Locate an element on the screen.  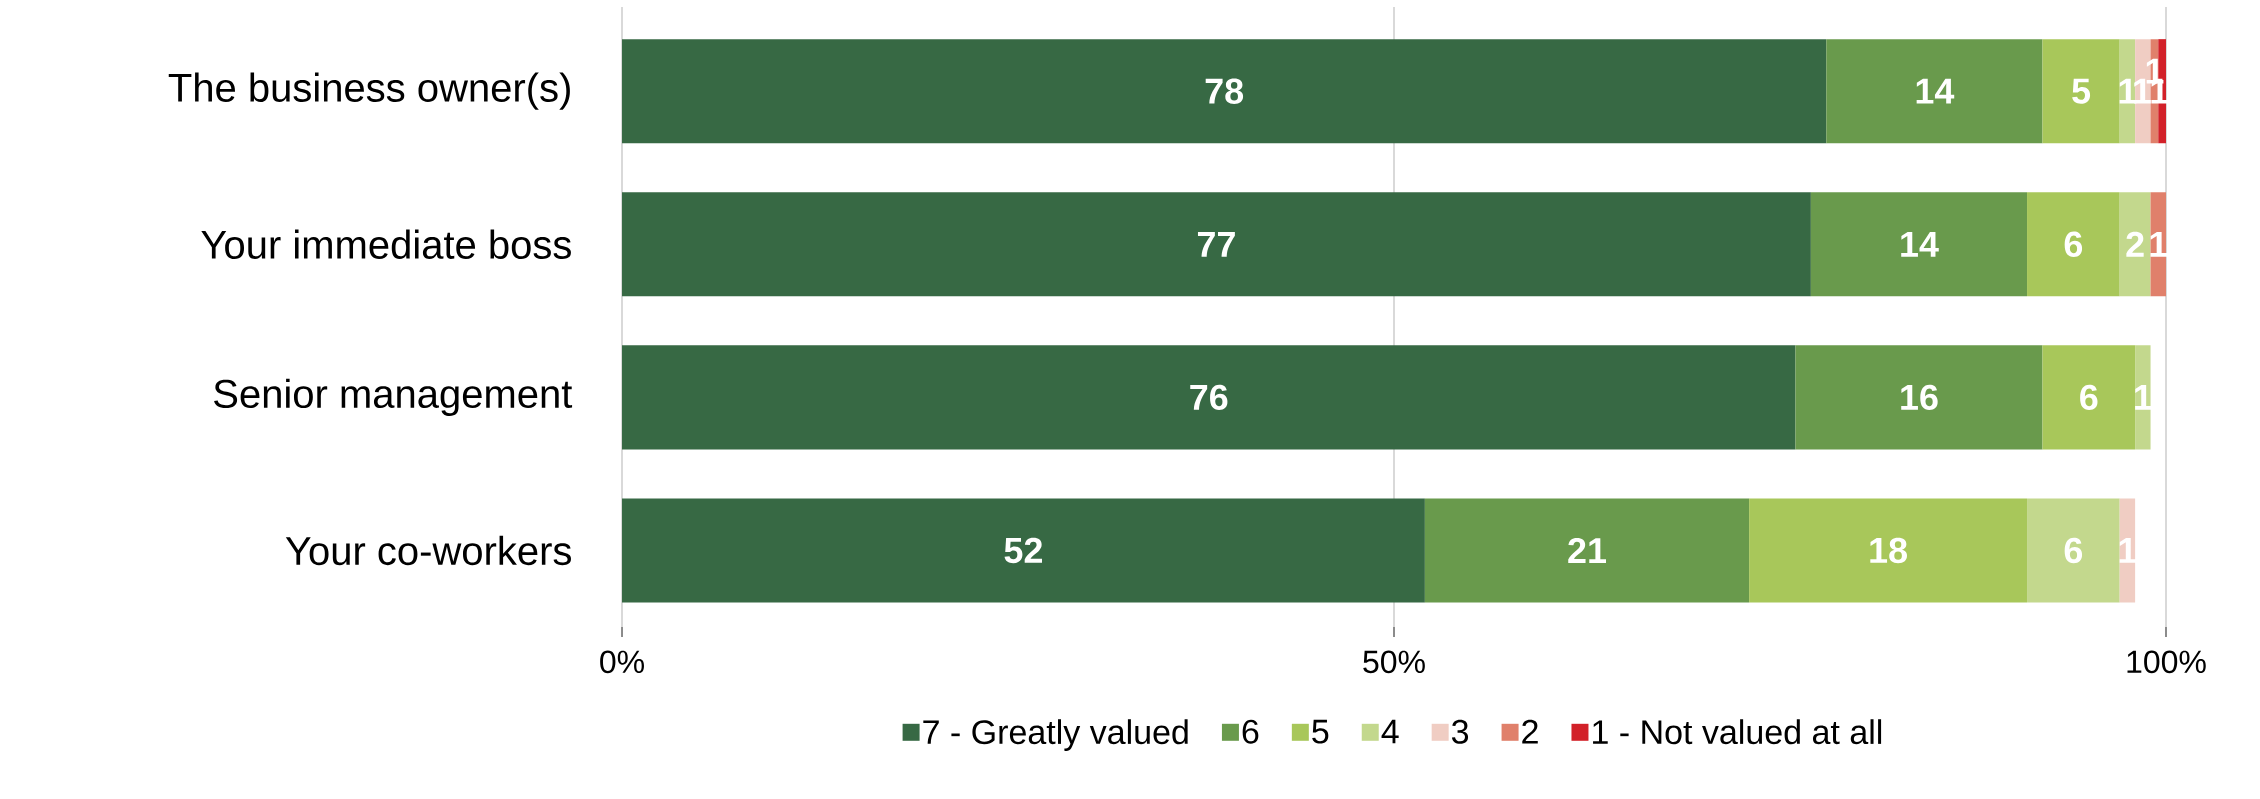
data-label: 77 is located at coordinates (1216, 244).